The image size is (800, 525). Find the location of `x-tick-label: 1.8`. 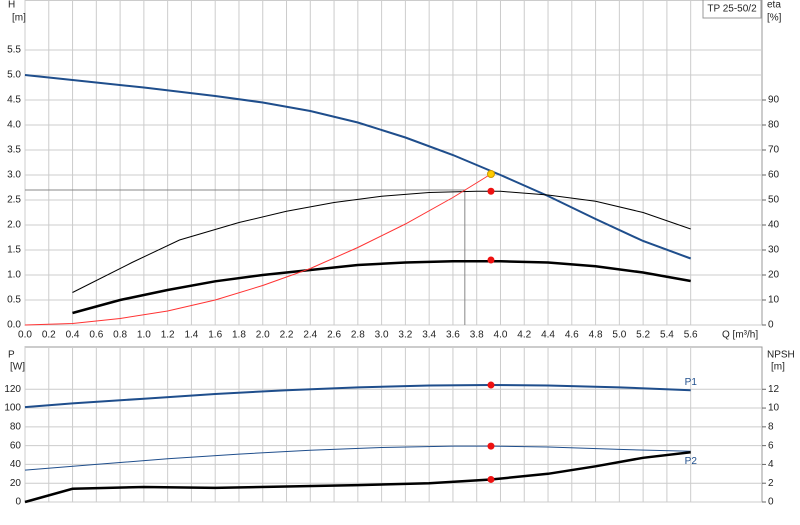

x-tick-label: 1.8 is located at coordinates (239, 335).